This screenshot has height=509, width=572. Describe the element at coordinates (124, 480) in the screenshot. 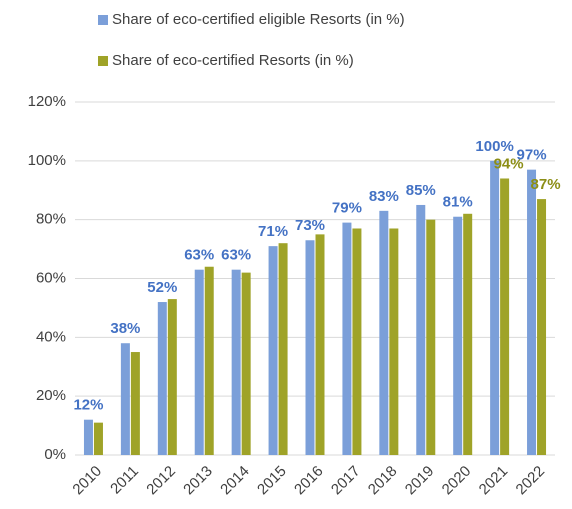

I see `x-tick-label: 2011` at that location.